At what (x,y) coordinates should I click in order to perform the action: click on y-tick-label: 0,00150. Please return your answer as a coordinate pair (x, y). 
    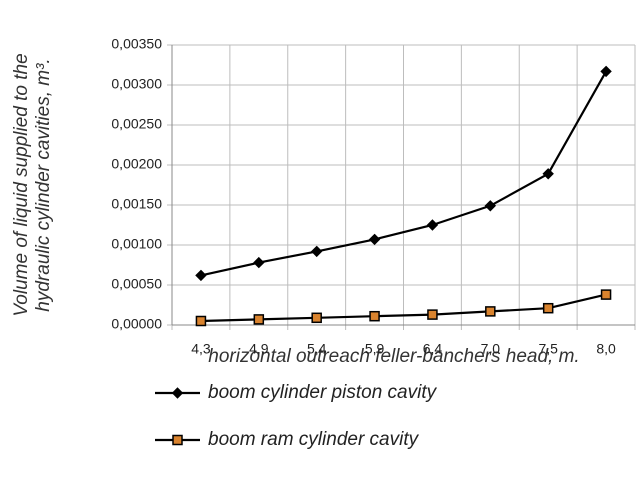
    Looking at the image, I should click on (136, 204).